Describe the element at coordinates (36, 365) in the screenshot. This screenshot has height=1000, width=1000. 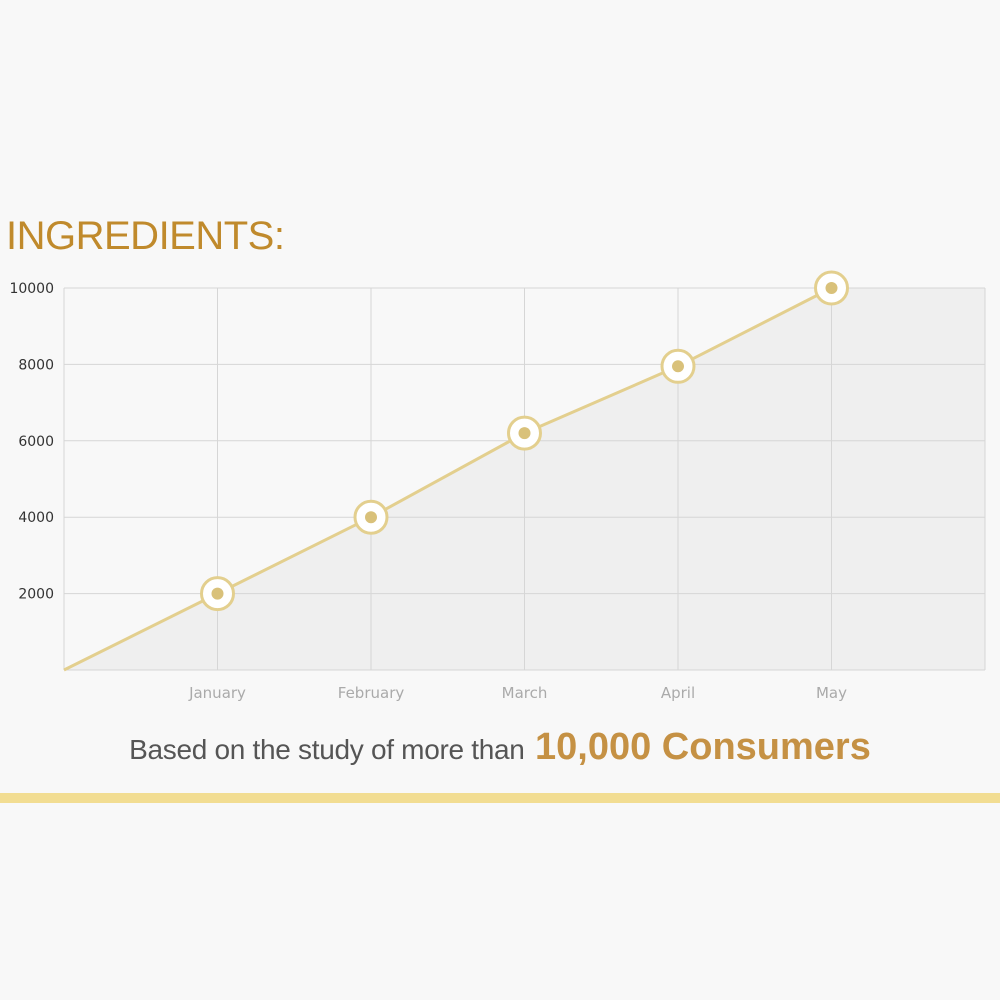
I see `y-tick-label: 8000` at that location.